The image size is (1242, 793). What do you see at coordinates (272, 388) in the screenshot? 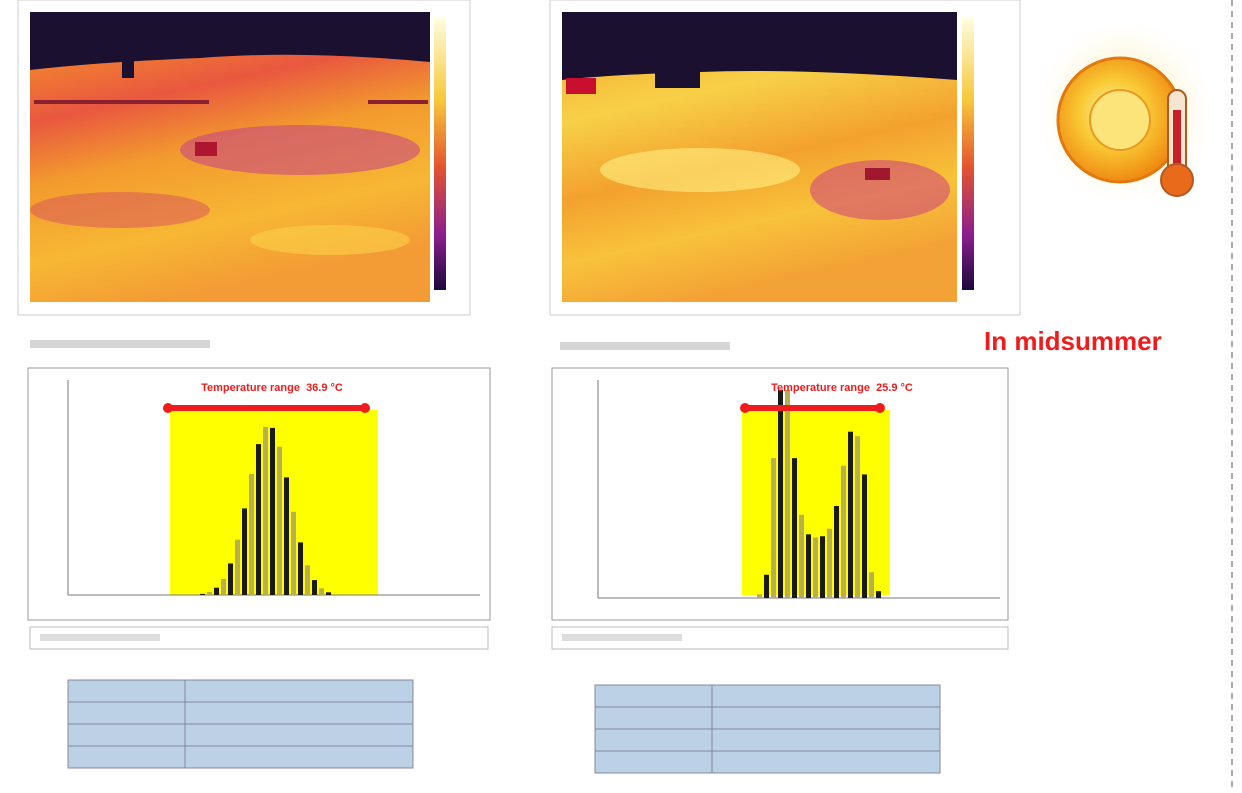
I see `range-label: Temperature range 36.9 °C` at bounding box center [272, 388].